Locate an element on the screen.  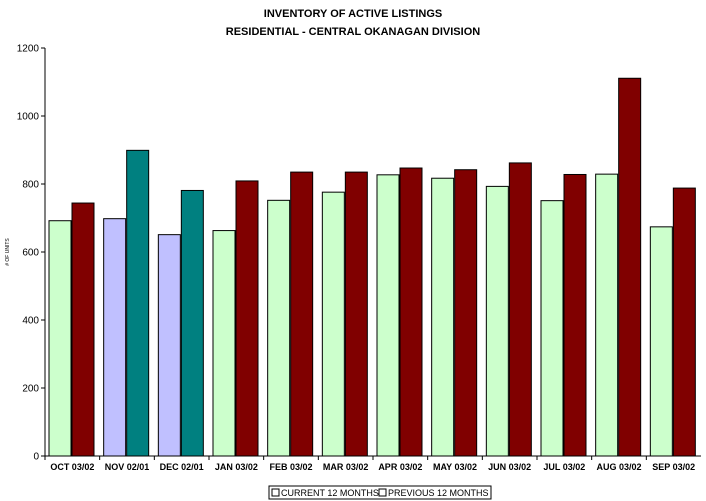
x-tick-label: NOV 02/01 is located at coordinates (127, 467).